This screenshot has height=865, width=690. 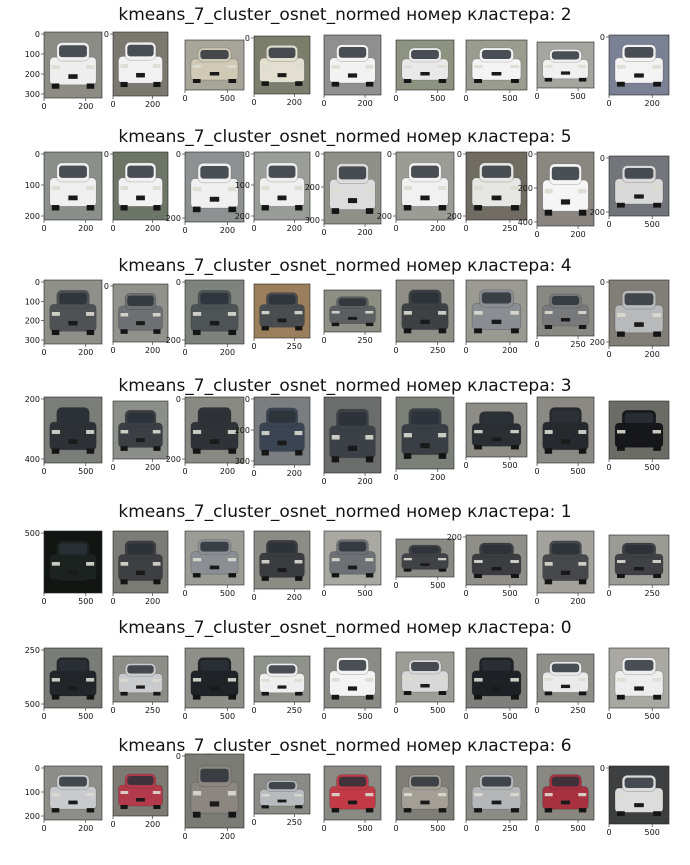 What do you see at coordinates (312, 220) in the screenshot?
I see `y-tick-label: 300` at bounding box center [312, 220].